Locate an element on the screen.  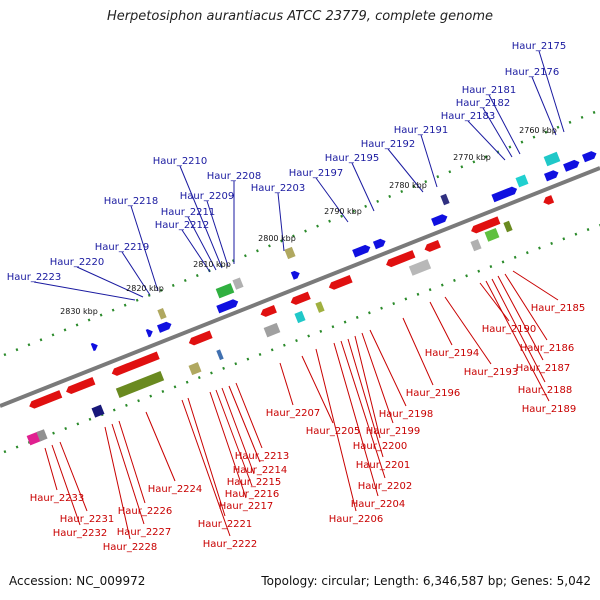
gene-label: Haur_2208 is located at coordinates (234, 176).